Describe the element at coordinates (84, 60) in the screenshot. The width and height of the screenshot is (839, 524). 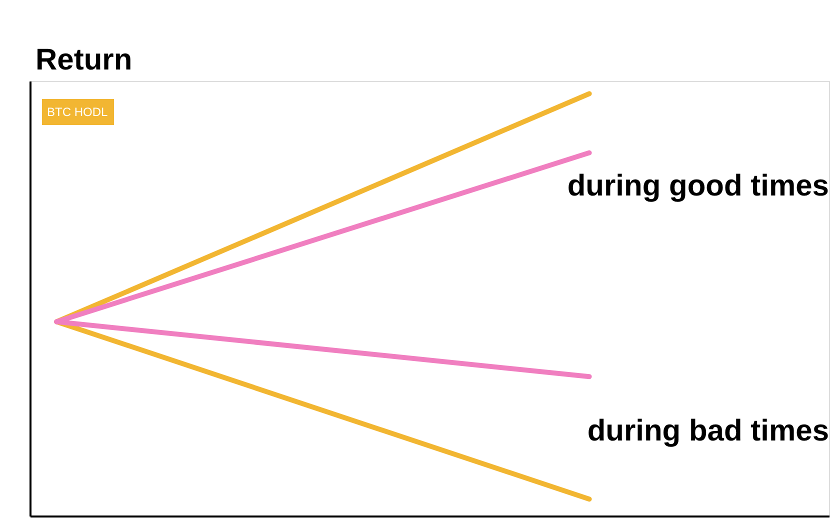
I see `y-axis-title: Return` at that location.